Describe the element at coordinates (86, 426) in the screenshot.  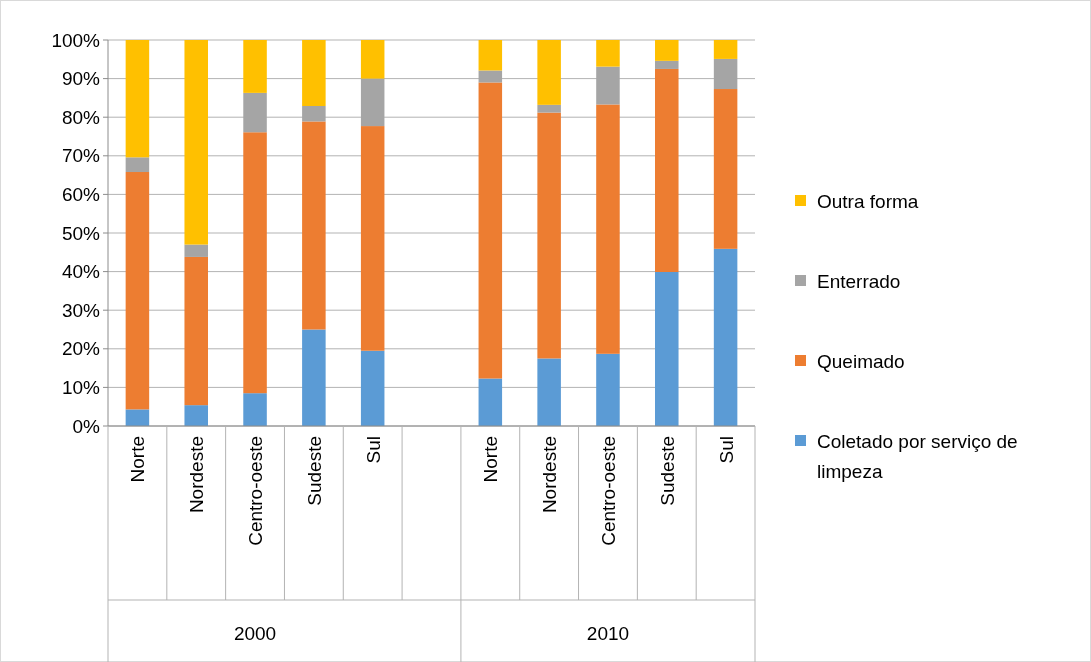
I see `y-tick-label: 0%` at that location.